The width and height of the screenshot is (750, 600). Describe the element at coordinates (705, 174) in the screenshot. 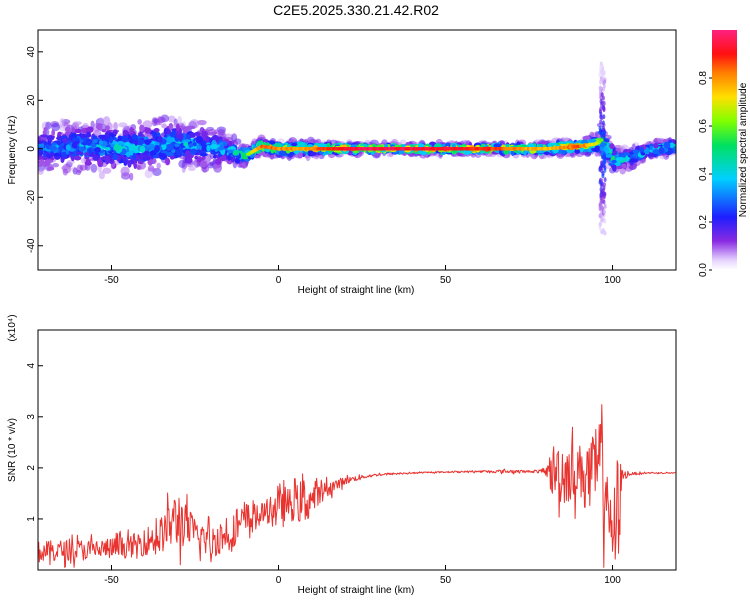

I see `colorbar-ticks: 0.0 0.2 0.4 0.6 0.8` at that location.